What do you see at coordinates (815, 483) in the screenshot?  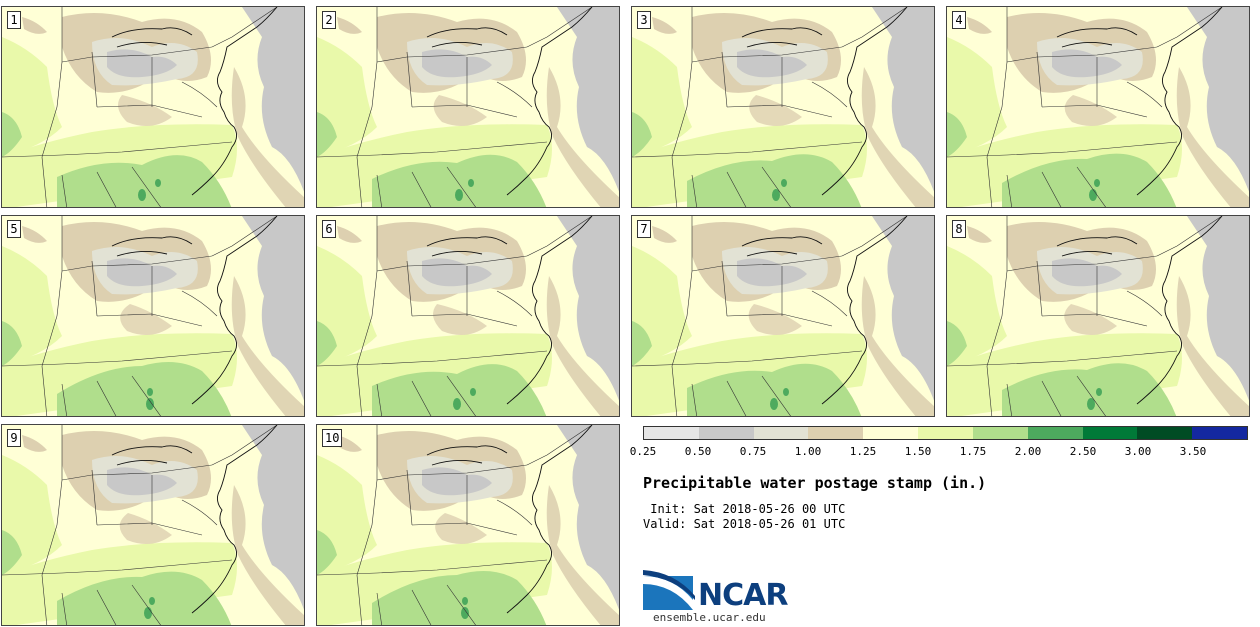 I see `figure-title: Precipitable water postage stamp (in.)` at bounding box center [815, 483].